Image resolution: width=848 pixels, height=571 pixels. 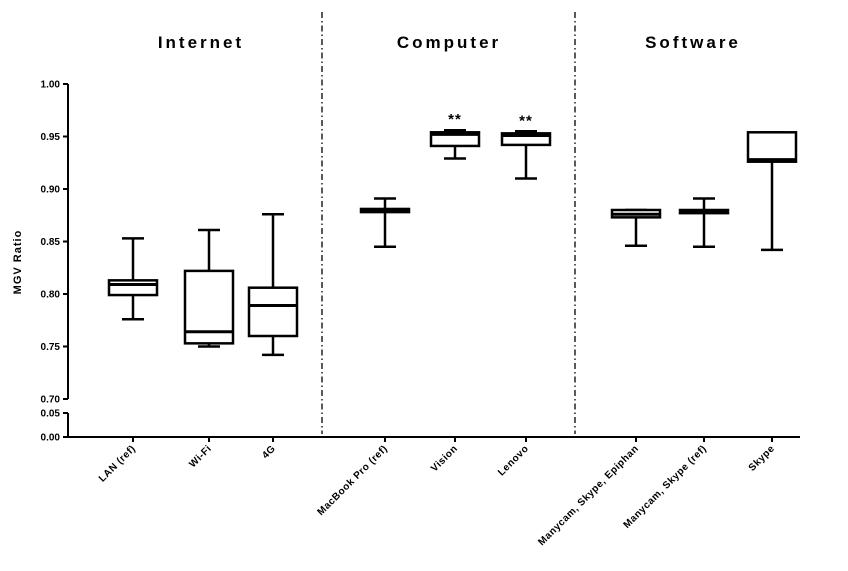 What do you see at coordinates (588, 495) in the screenshot?
I see `category-label-6: Manycam, Skype, Epiphan` at bounding box center [588, 495].